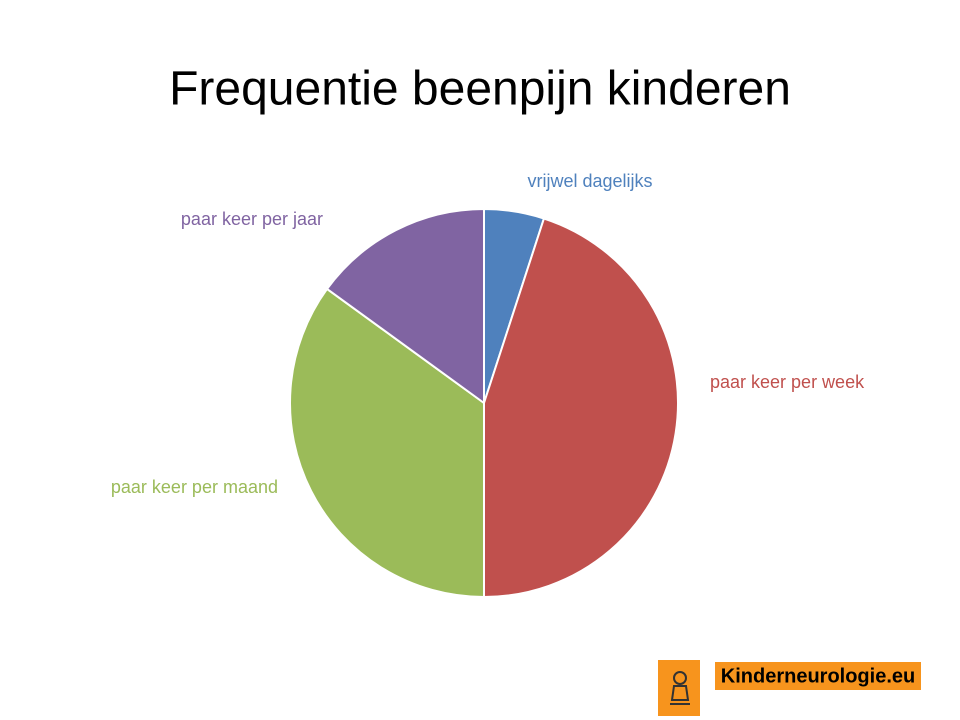  What do you see at coordinates (680, 695) in the screenshot?
I see `logo-figure-body` at bounding box center [680, 695].